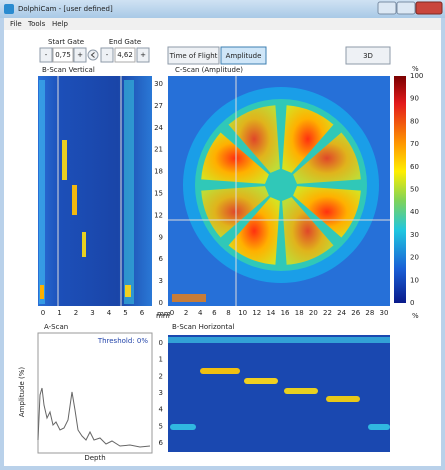 The image size is (445, 470). What do you see at coordinates (158, 106) in the screenshot?
I see `tick-label: 27` at bounding box center [158, 106].